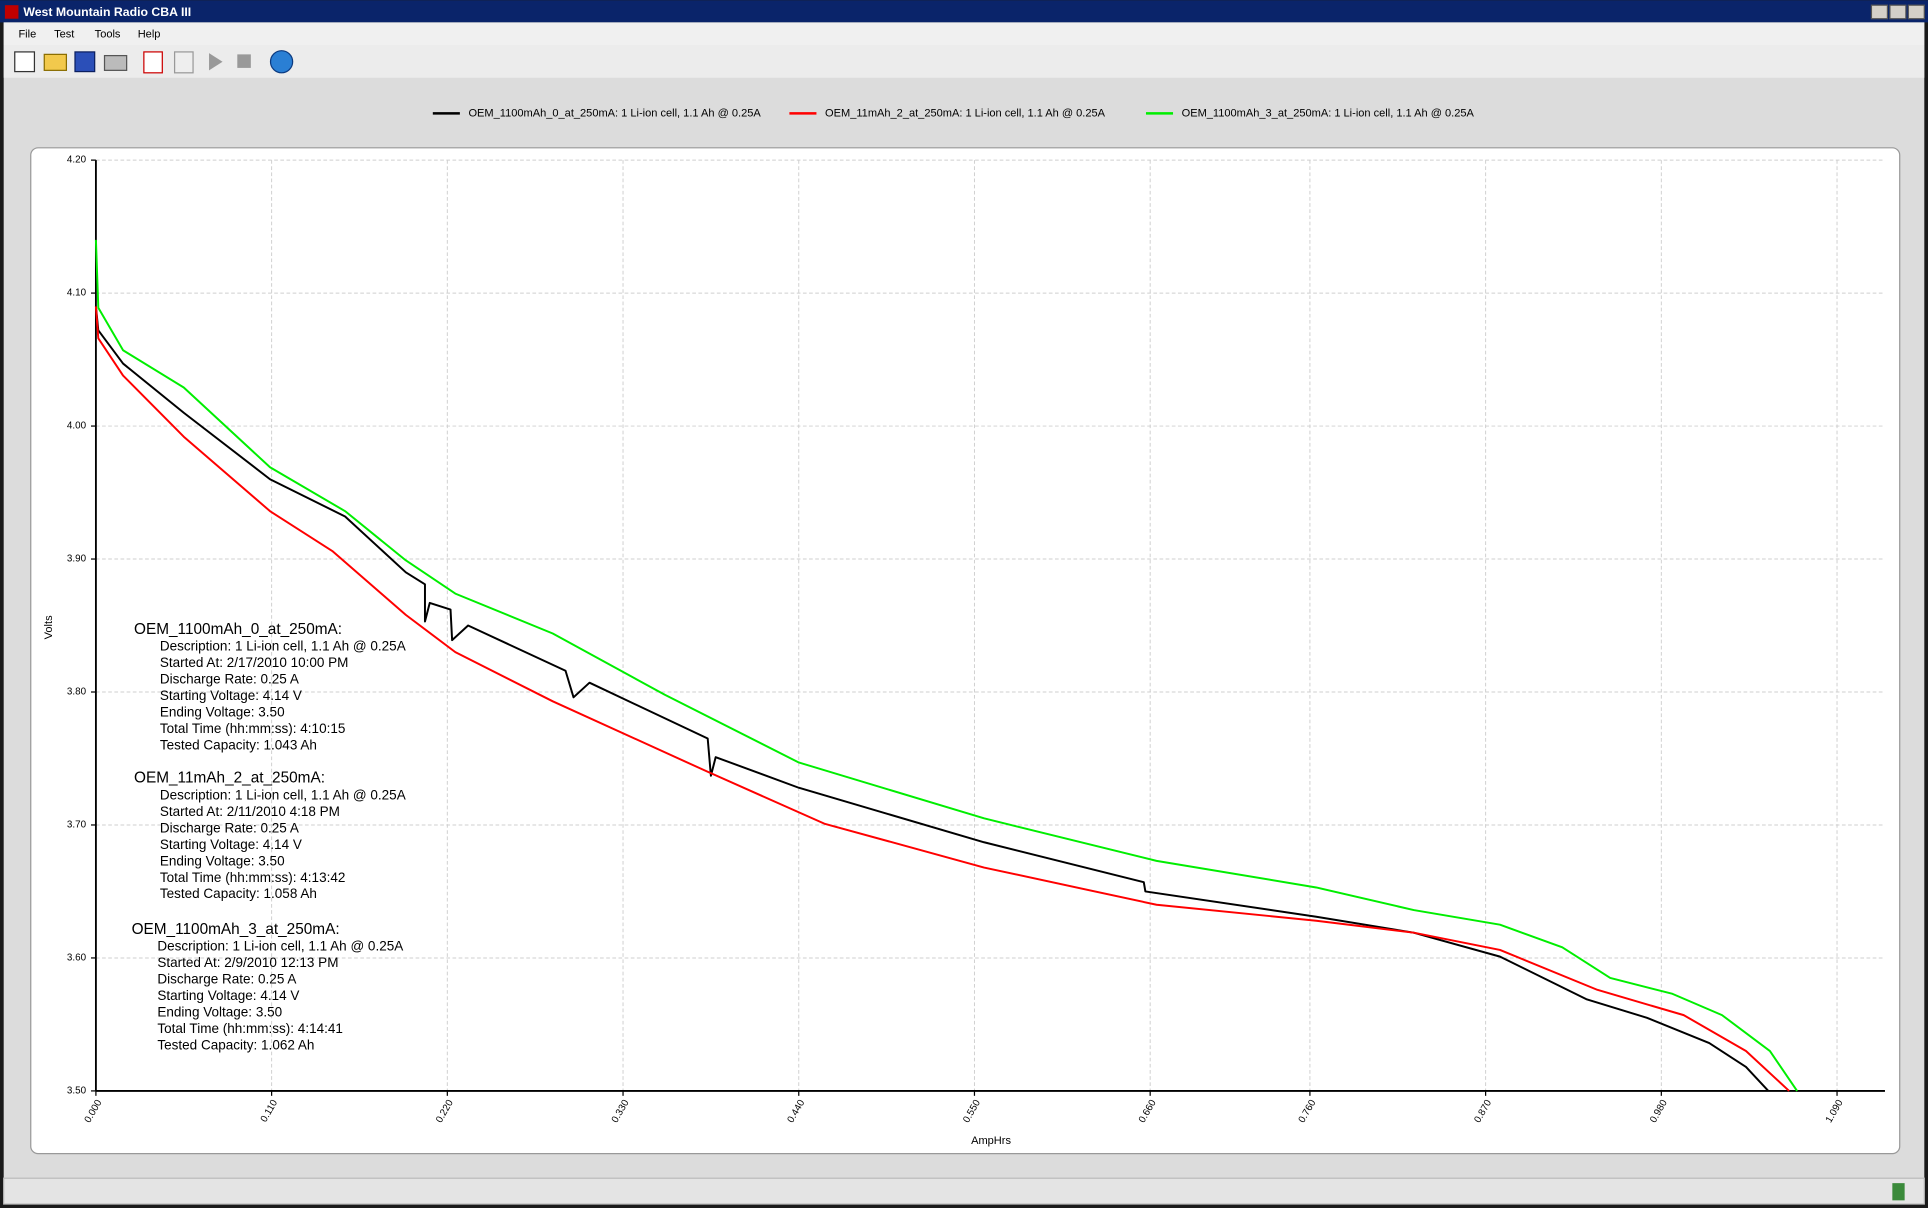  Describe the element at coordinates (77, 559) in the screenshot. I see `y-tick-label: 3.90` at that location.